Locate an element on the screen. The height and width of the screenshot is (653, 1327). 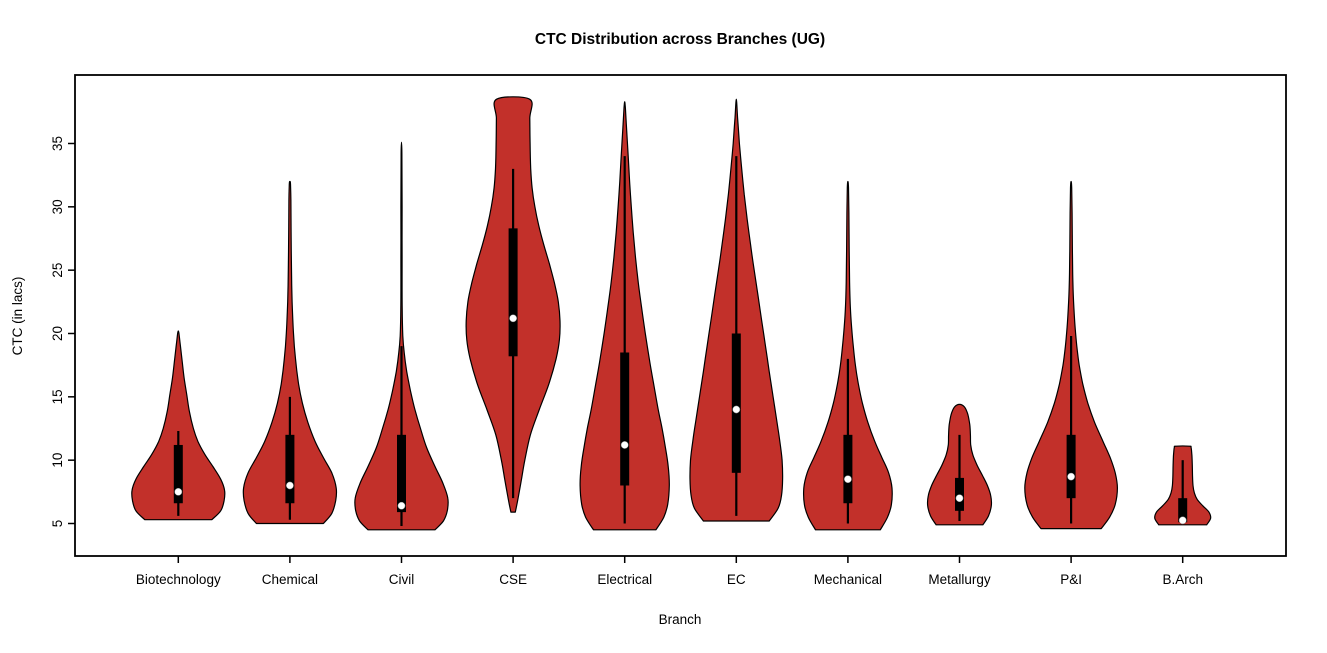
x-tick-label: Metallurgy is located at coordinates (959, 579).